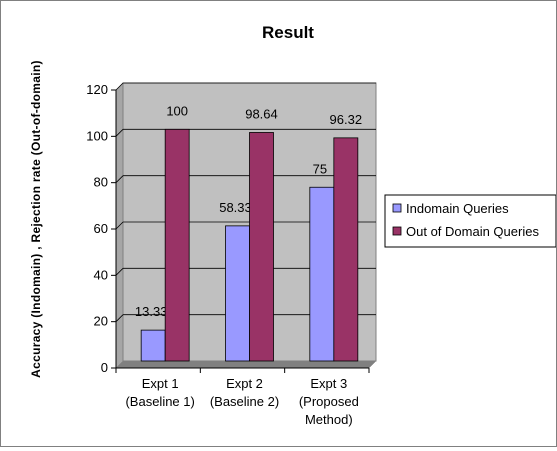 The image size is (557, 451). I want to click on plot-floor, so click(246, 364).